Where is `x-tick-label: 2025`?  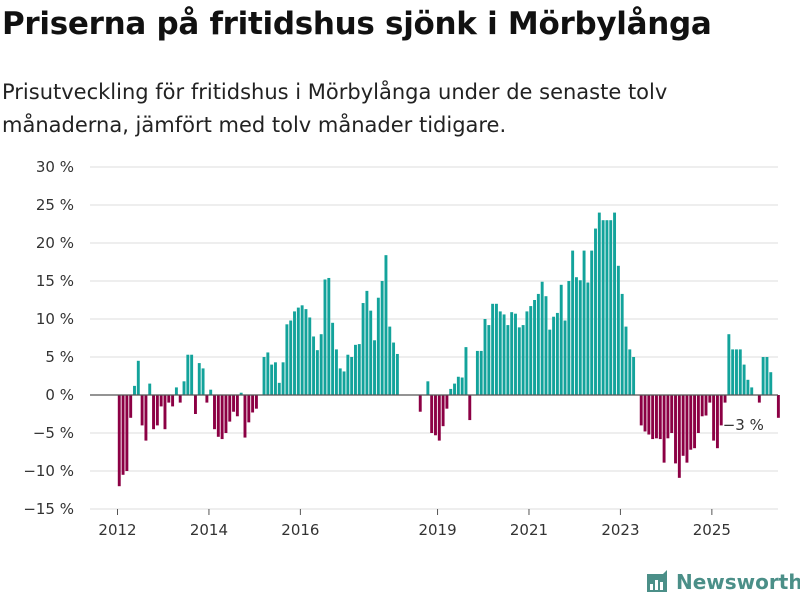 x-tick-label: 2025 is located at coordinates (712, 530).